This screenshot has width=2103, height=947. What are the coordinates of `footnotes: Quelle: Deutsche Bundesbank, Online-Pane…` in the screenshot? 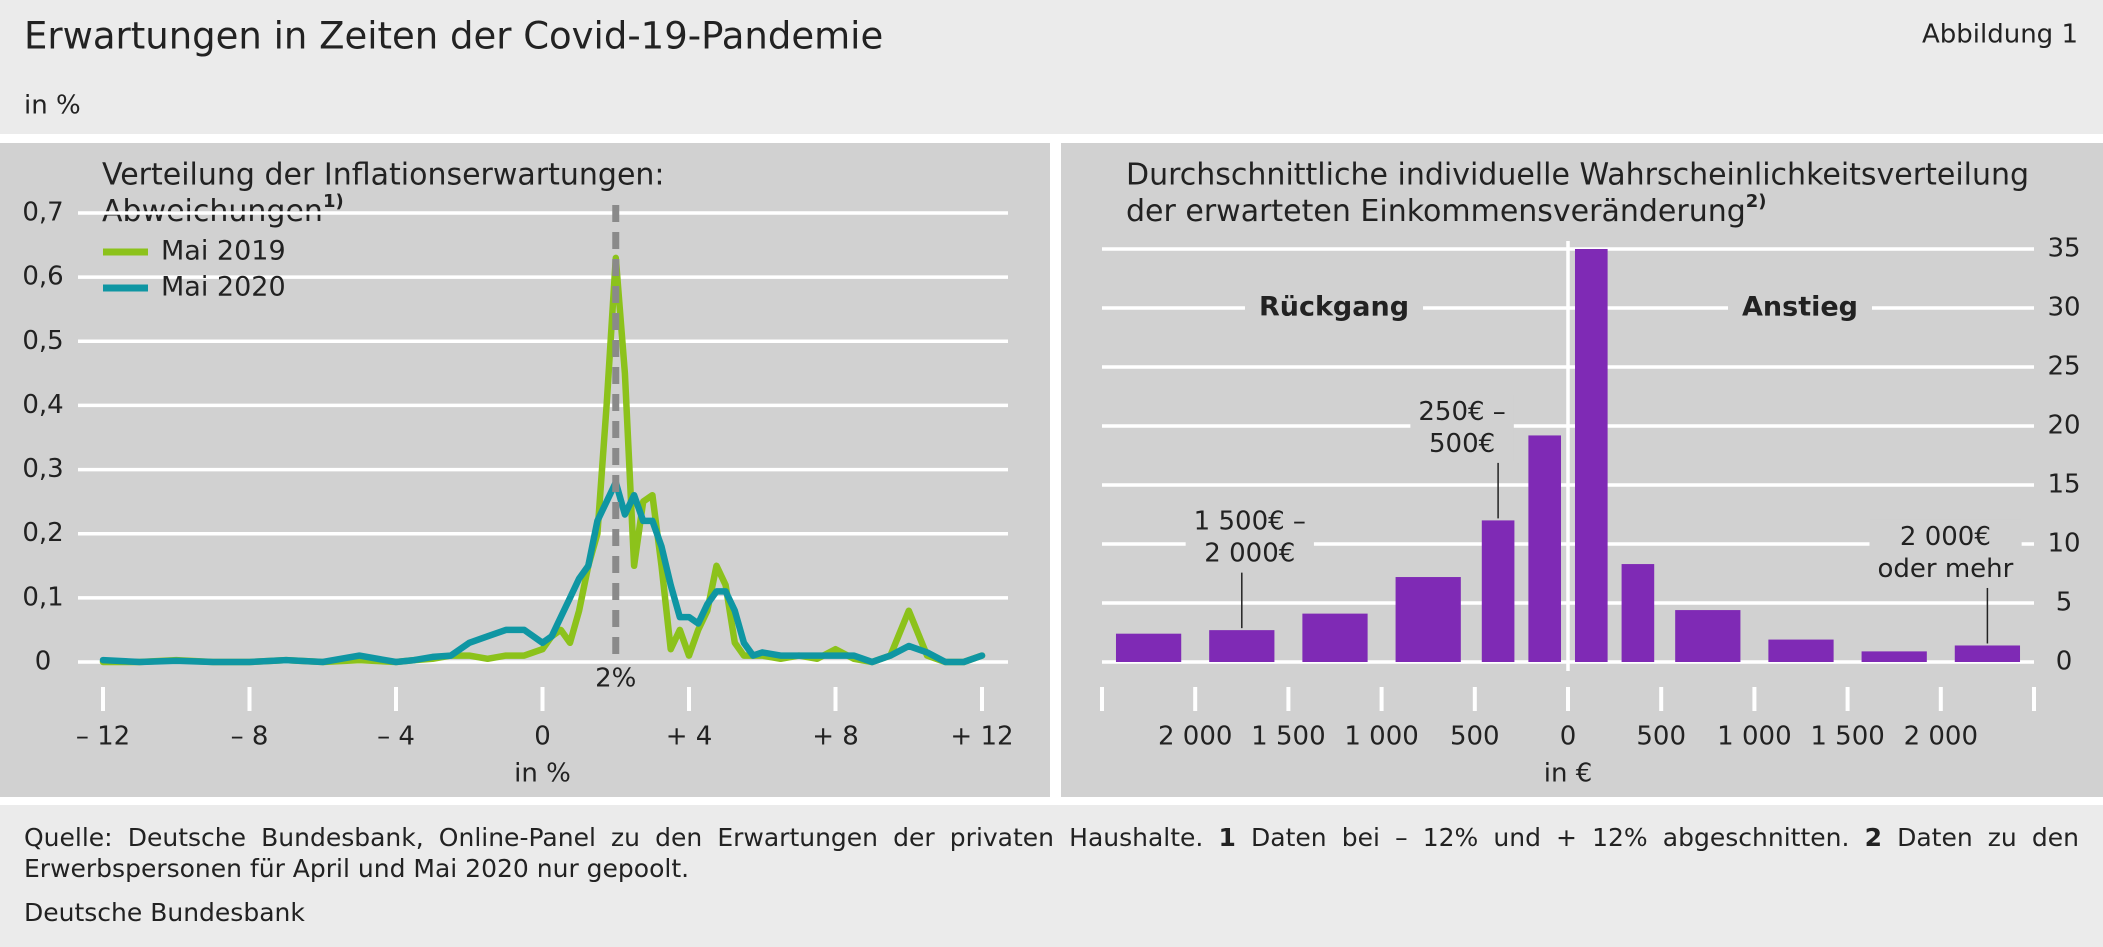 It's located at (1051, 853).